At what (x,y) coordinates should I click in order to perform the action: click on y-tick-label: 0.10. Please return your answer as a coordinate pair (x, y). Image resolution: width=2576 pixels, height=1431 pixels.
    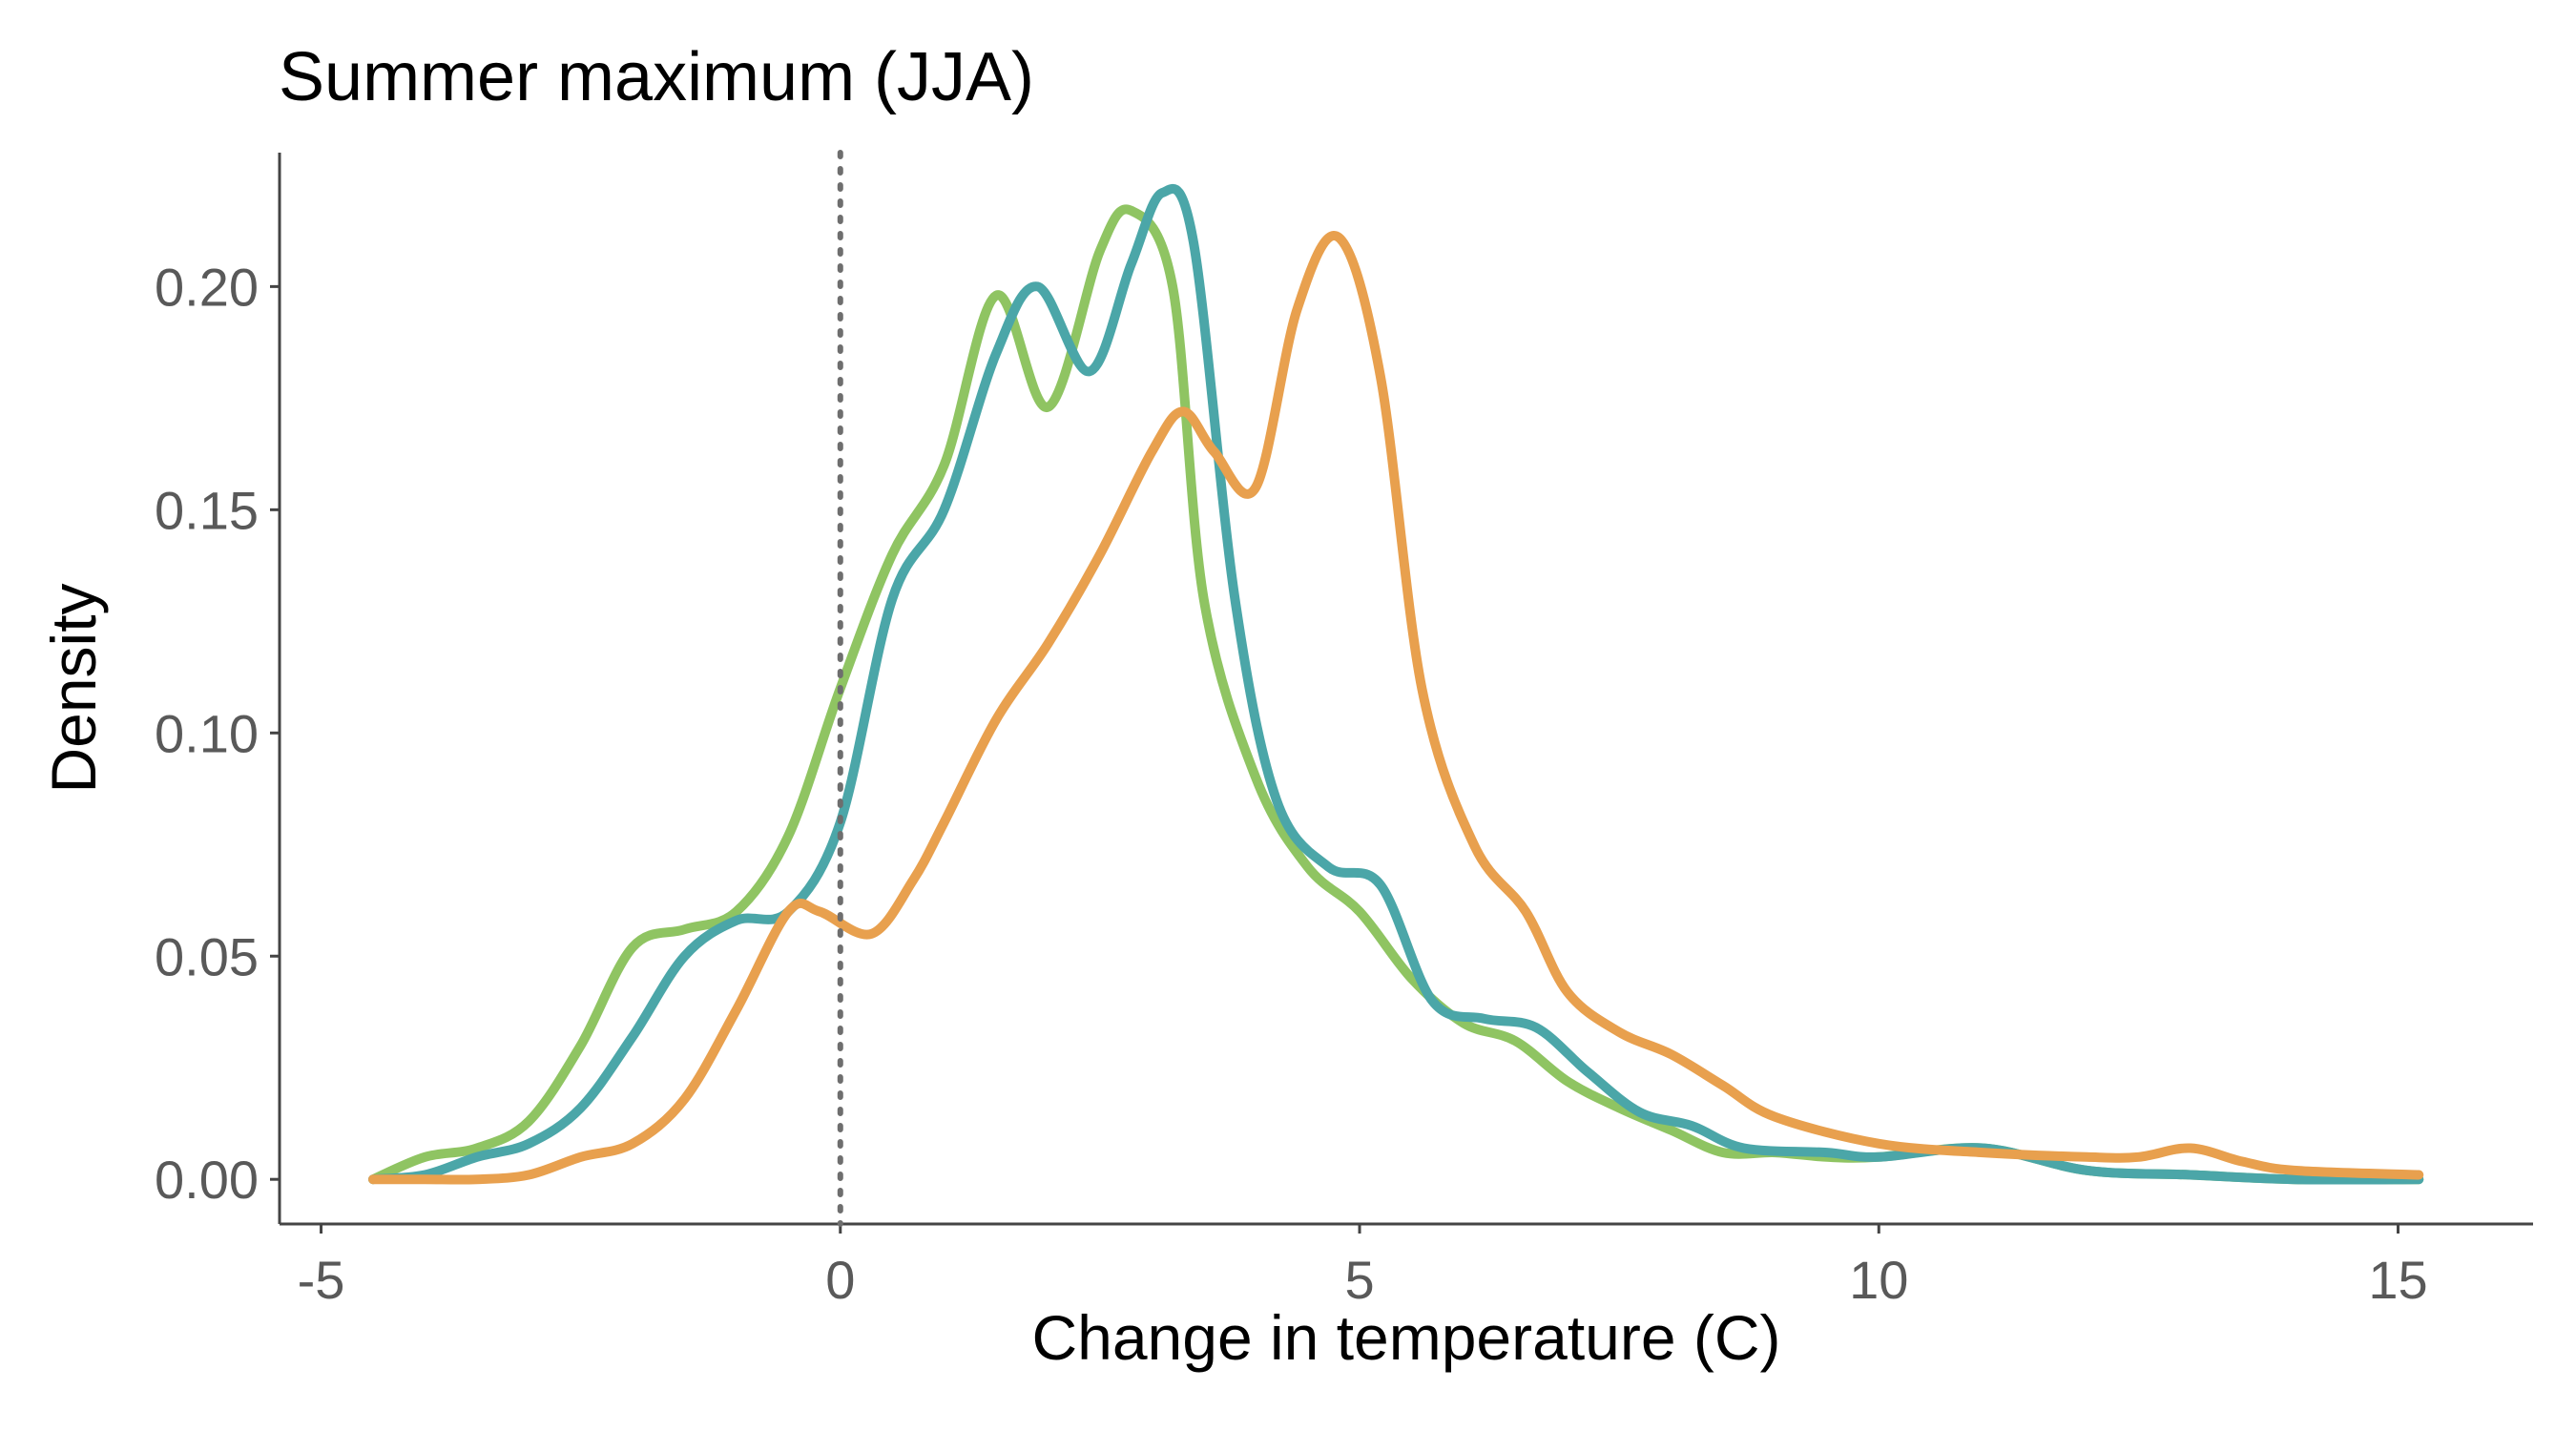
    Looking at the image, I should click on (207, 733).